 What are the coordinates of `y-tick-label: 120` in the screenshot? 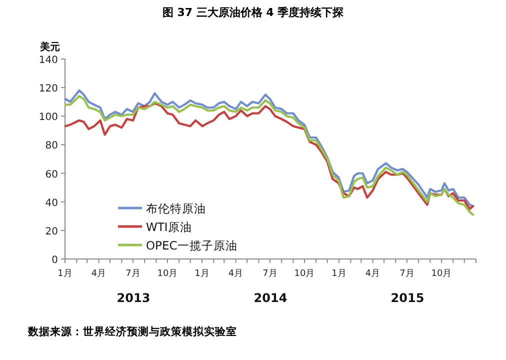 It's located at (48, 89).